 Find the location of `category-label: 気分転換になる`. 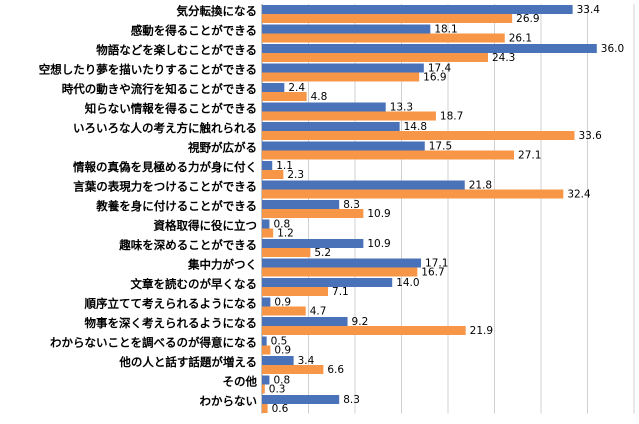

category-label: 気分転換になる is located at coordinates (217, 11).